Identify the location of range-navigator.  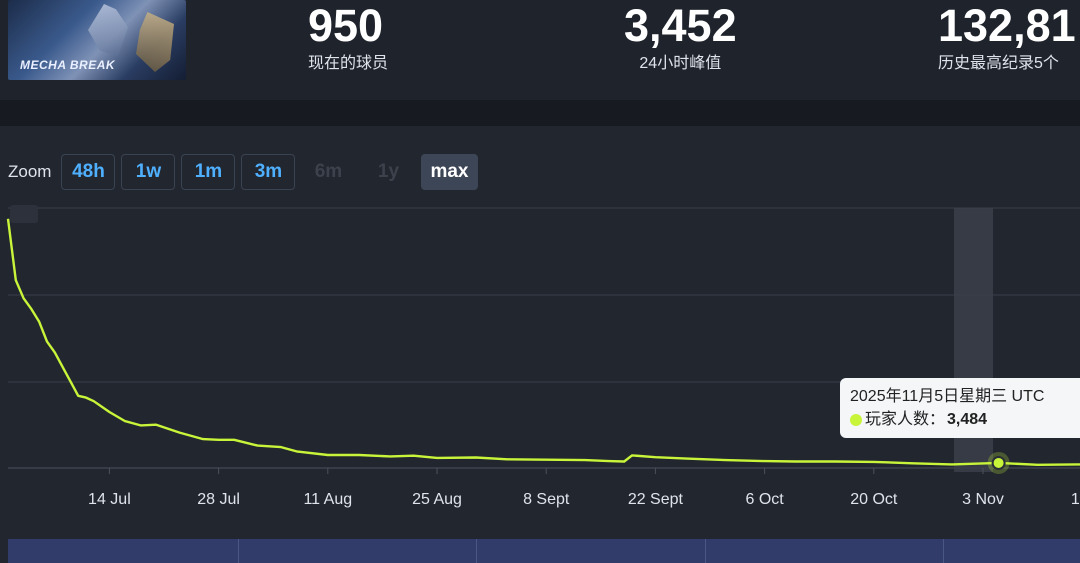
(544, 551).